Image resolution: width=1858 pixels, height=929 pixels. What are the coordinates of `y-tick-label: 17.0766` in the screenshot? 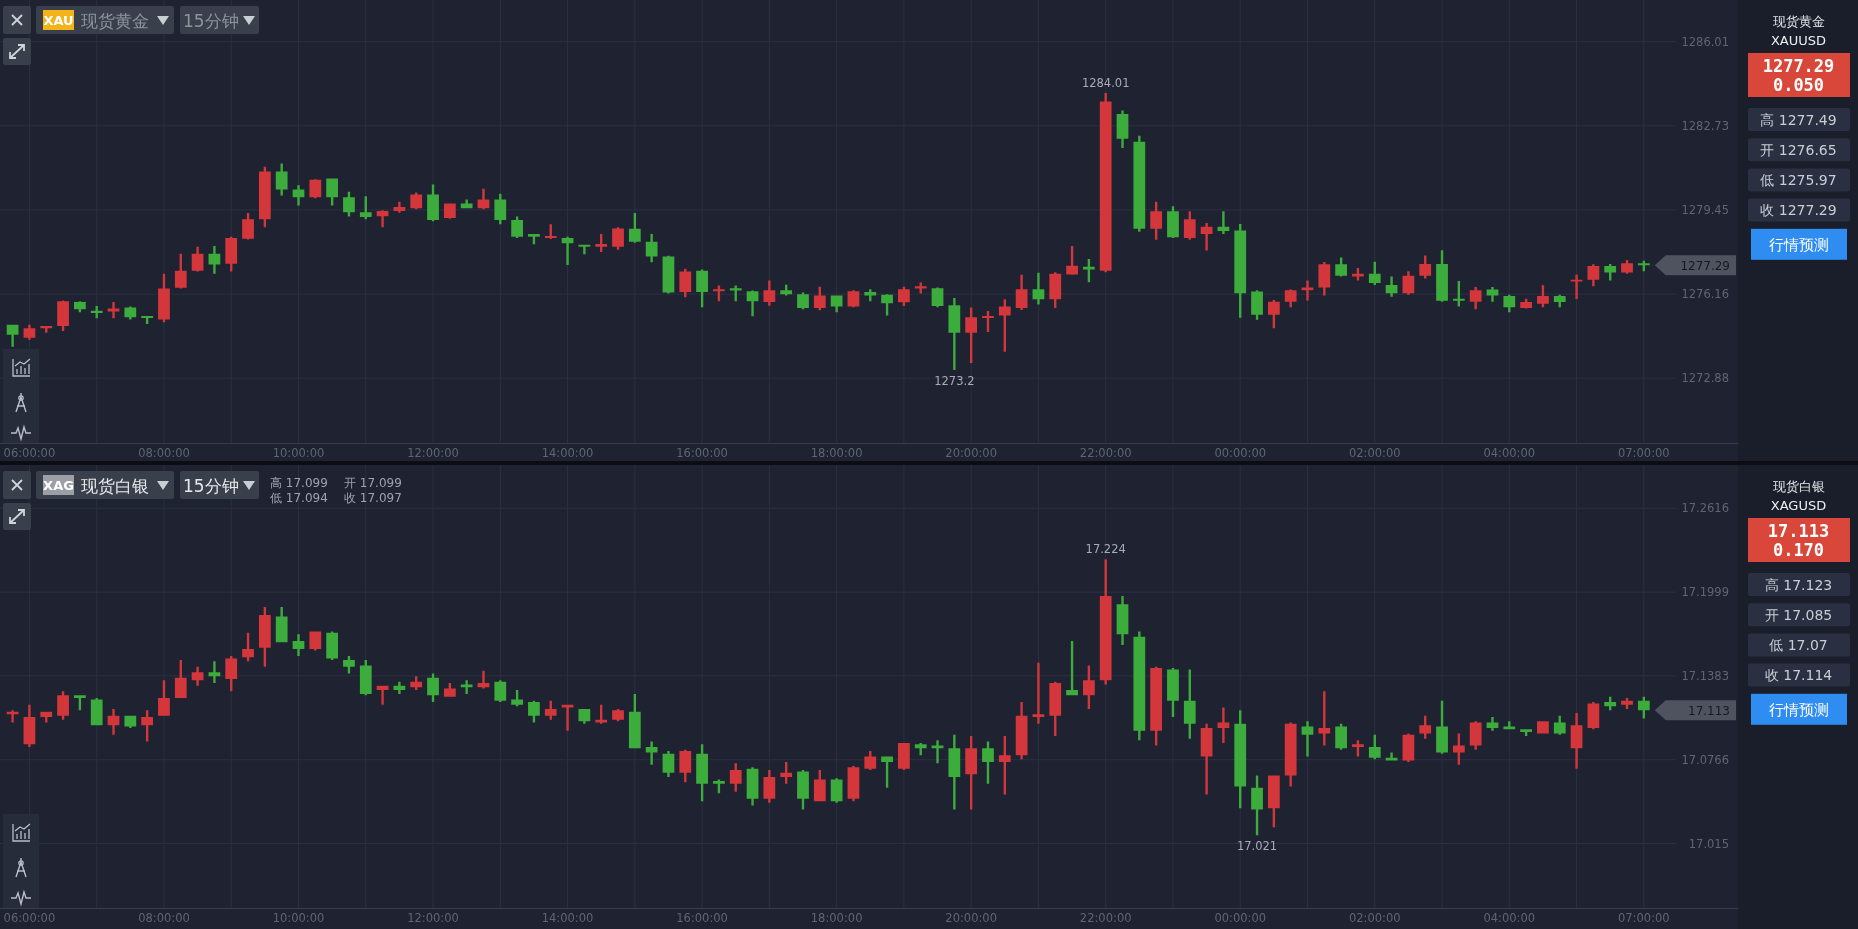 It's located at (1705, 759).